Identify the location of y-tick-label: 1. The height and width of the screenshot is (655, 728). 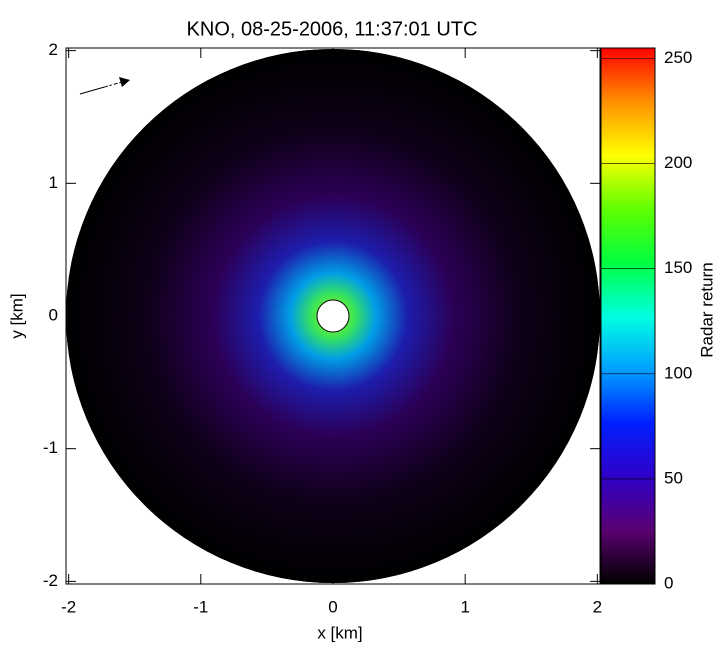
(53, 182).